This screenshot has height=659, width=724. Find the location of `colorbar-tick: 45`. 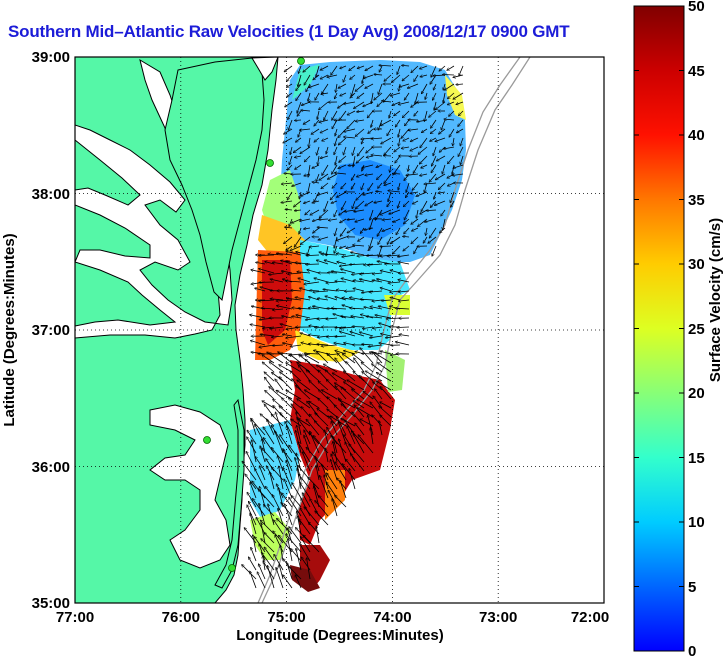

colorbar-tick: 45 is located at coordinates (696, 71).